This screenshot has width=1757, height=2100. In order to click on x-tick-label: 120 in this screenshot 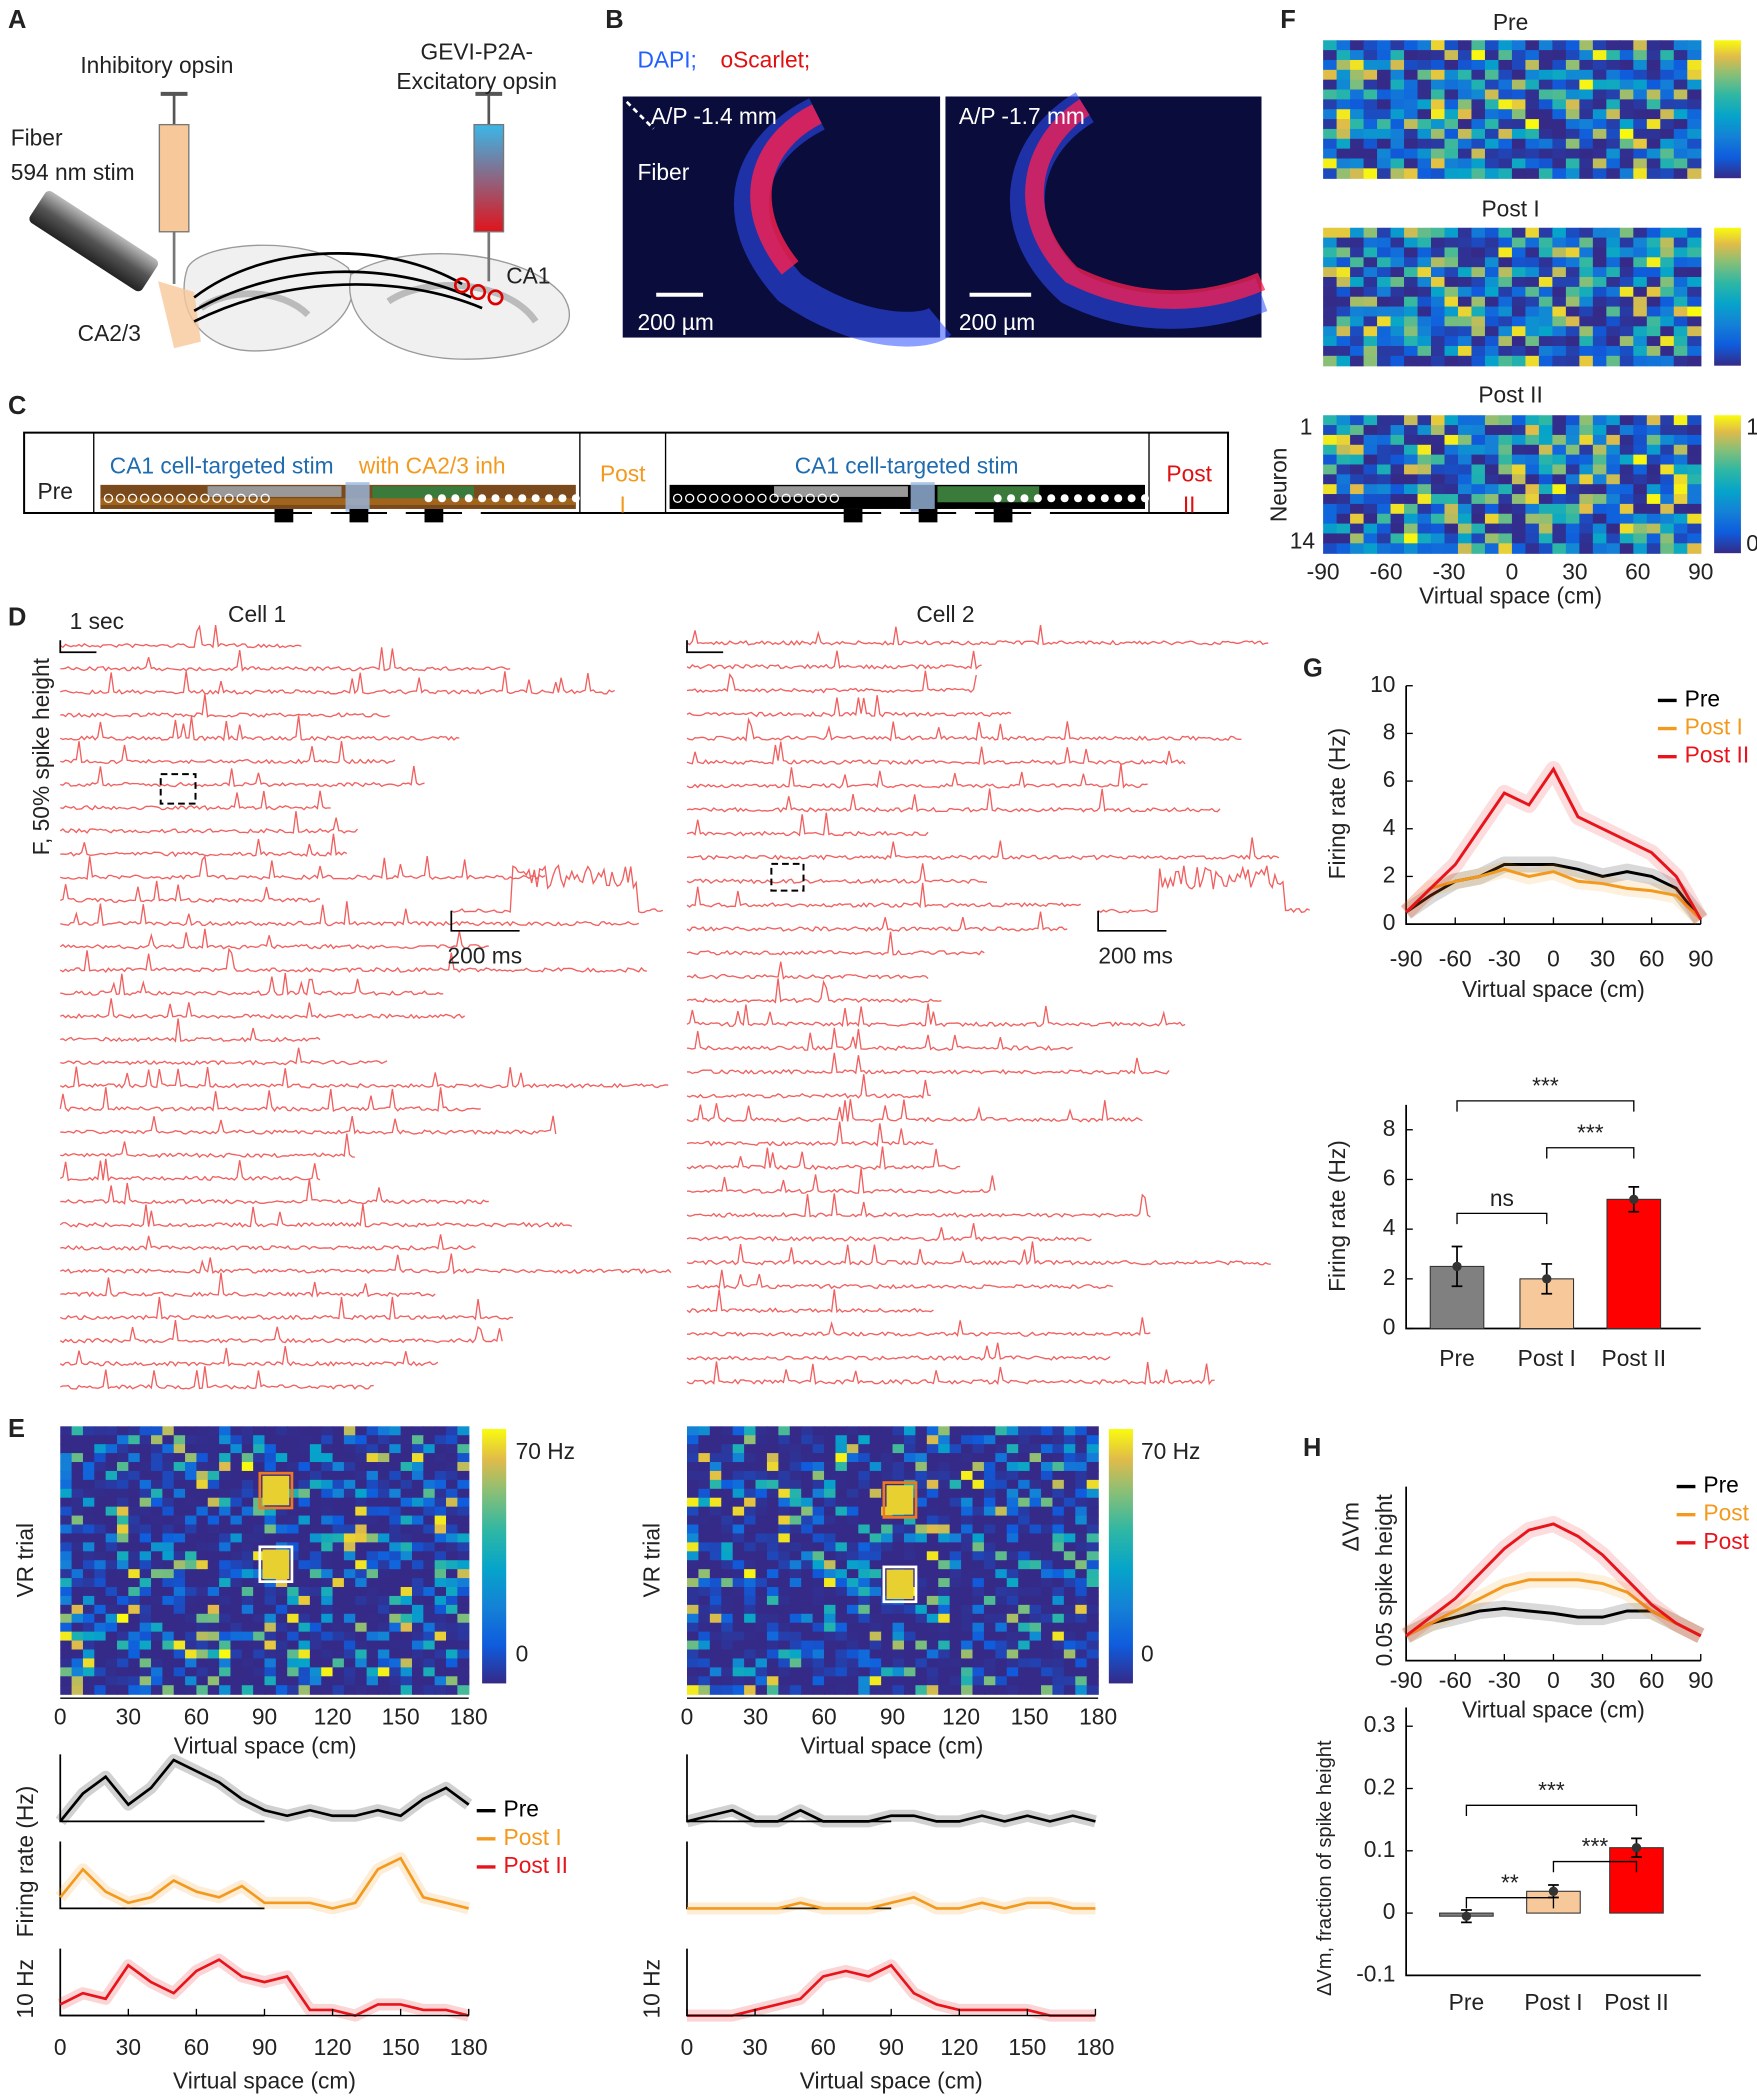, I will do `click(961, 1716)`.